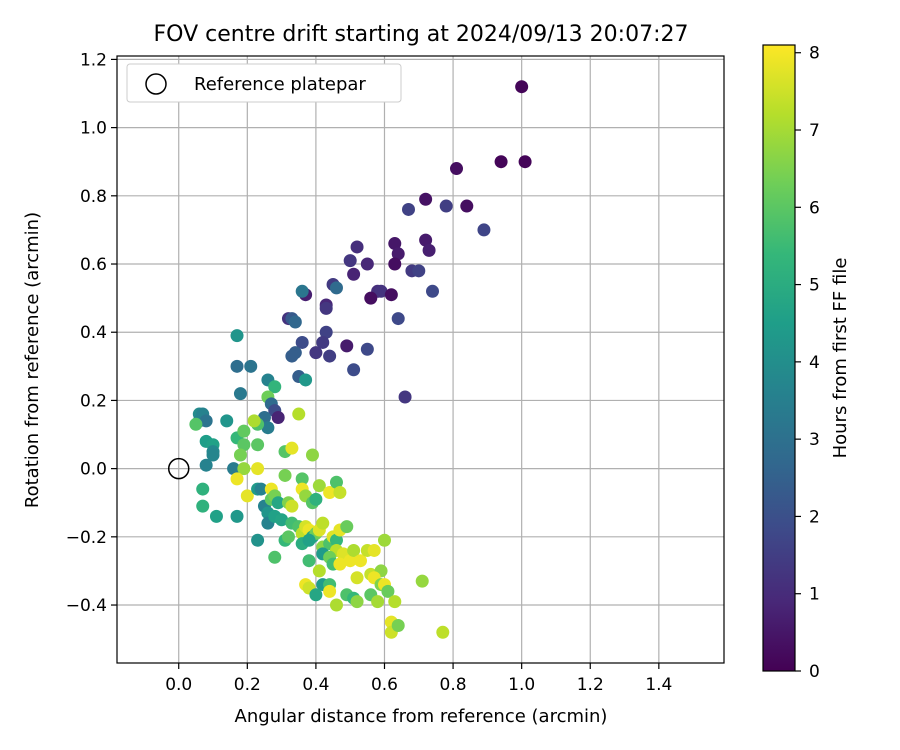  Describe the element at coordinates (814, 363) in the screenshot. I see `colorbar-tick-label: 4` at that location.